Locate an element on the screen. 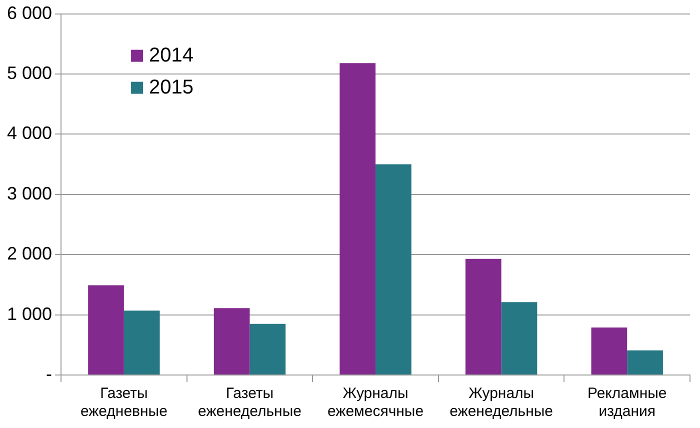 Image resolution: width=700 pixels, height=428 pixels. y-tick-label: 6 000 is located at coordinates (29, 12).